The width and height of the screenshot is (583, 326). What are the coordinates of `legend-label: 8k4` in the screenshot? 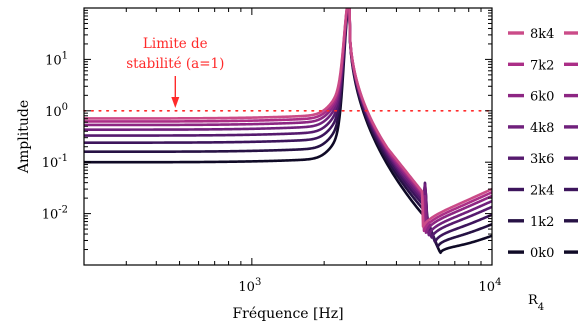 It's located at (542, 34).